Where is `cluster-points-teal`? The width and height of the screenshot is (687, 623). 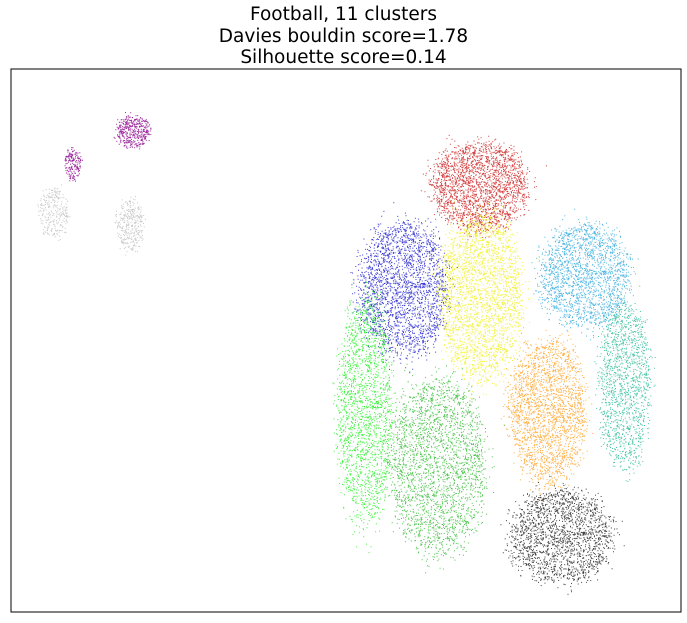
cluster-points-teal is located at coordinates (625, 379).